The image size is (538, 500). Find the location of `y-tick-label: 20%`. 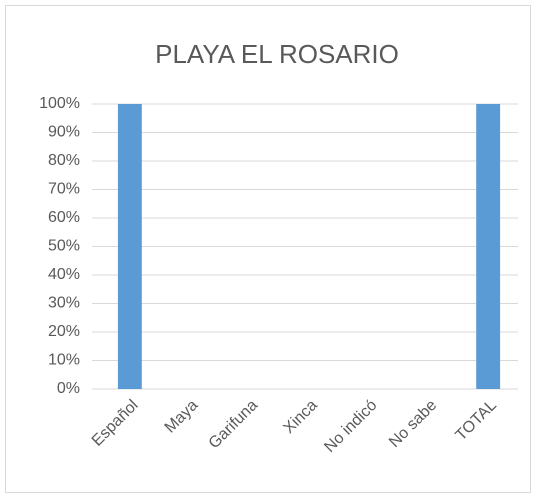

y-tick-label: 20% is located at coordinates (64, 331).